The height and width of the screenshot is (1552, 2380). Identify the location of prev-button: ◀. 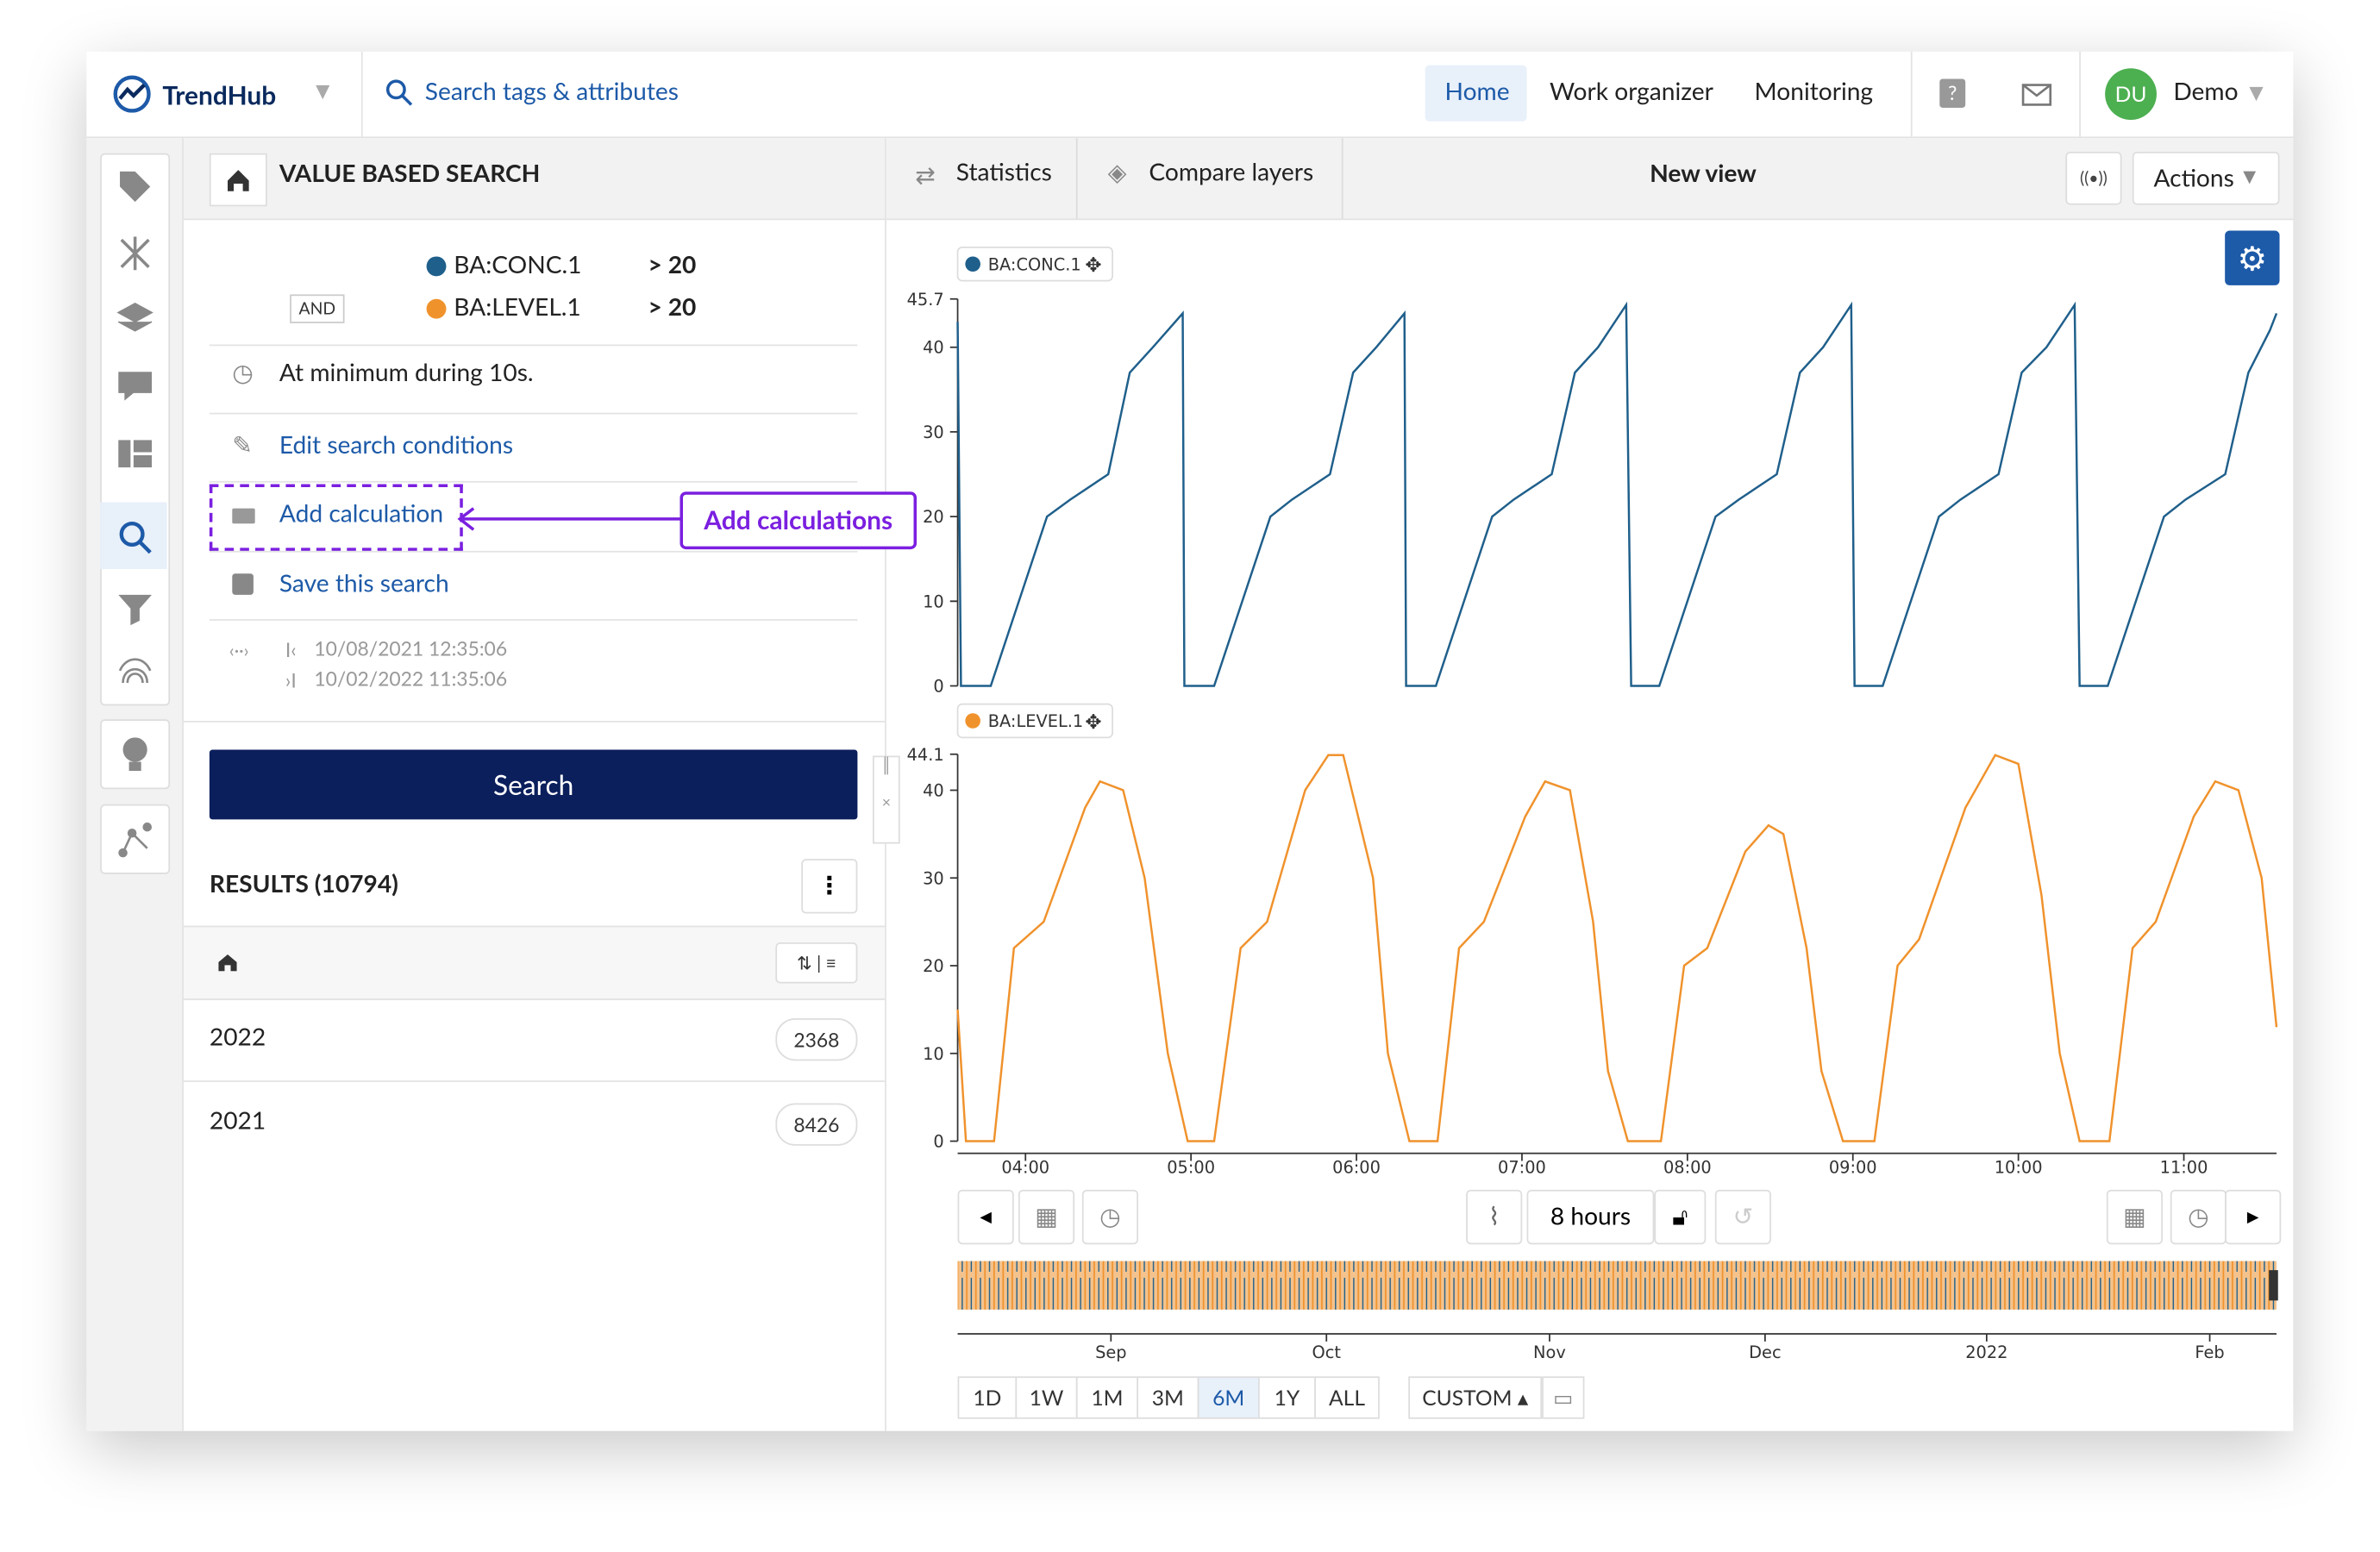
(986, 1217).